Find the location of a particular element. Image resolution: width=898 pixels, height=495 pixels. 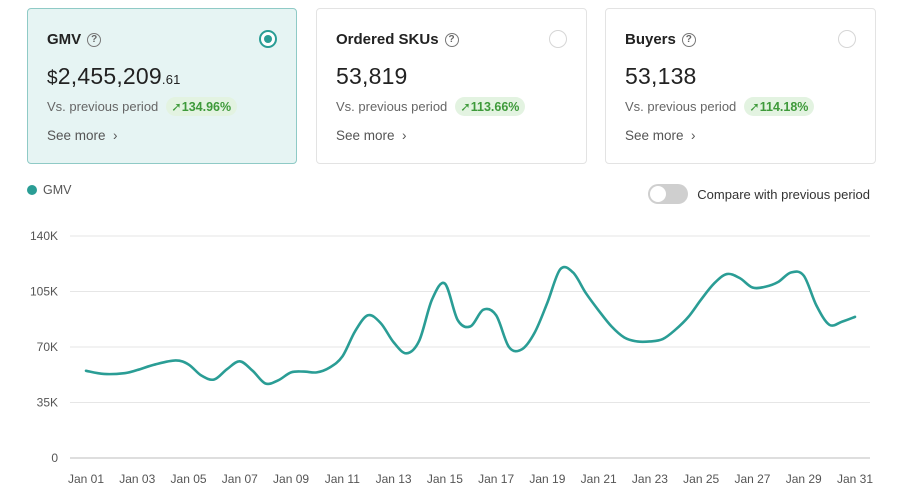

card-value: 53,138 is located at coordinates (661, 76).